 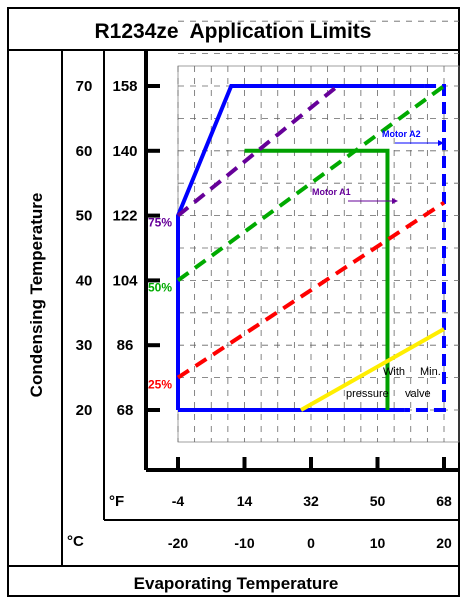 I want to click on xtick-c-label: -10, so click(x=244, y=543).